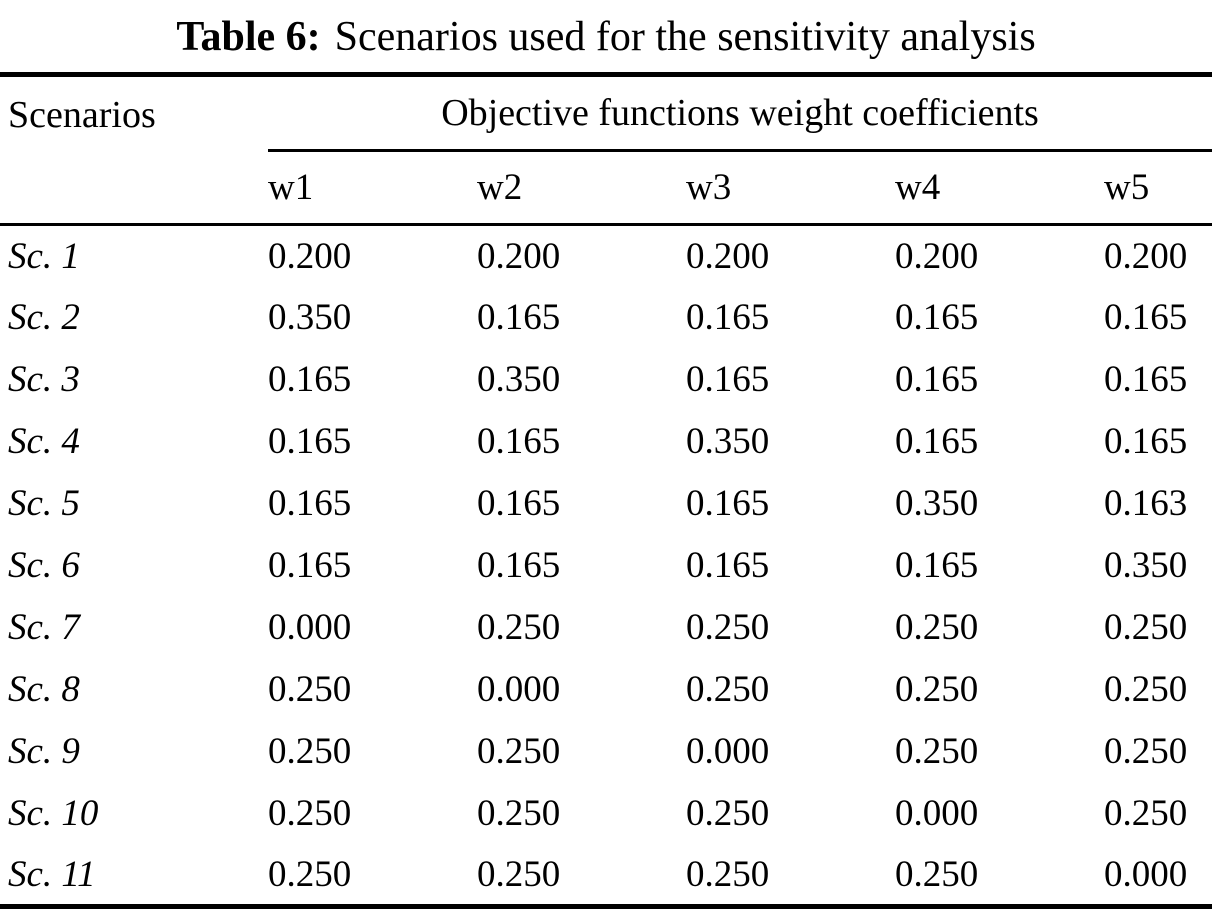 The width and height of the screenshot is (1212, 921). Describe the element at coordinates (1158, 188) in the screenshot. I see `column-header-w5: w5` at that location.